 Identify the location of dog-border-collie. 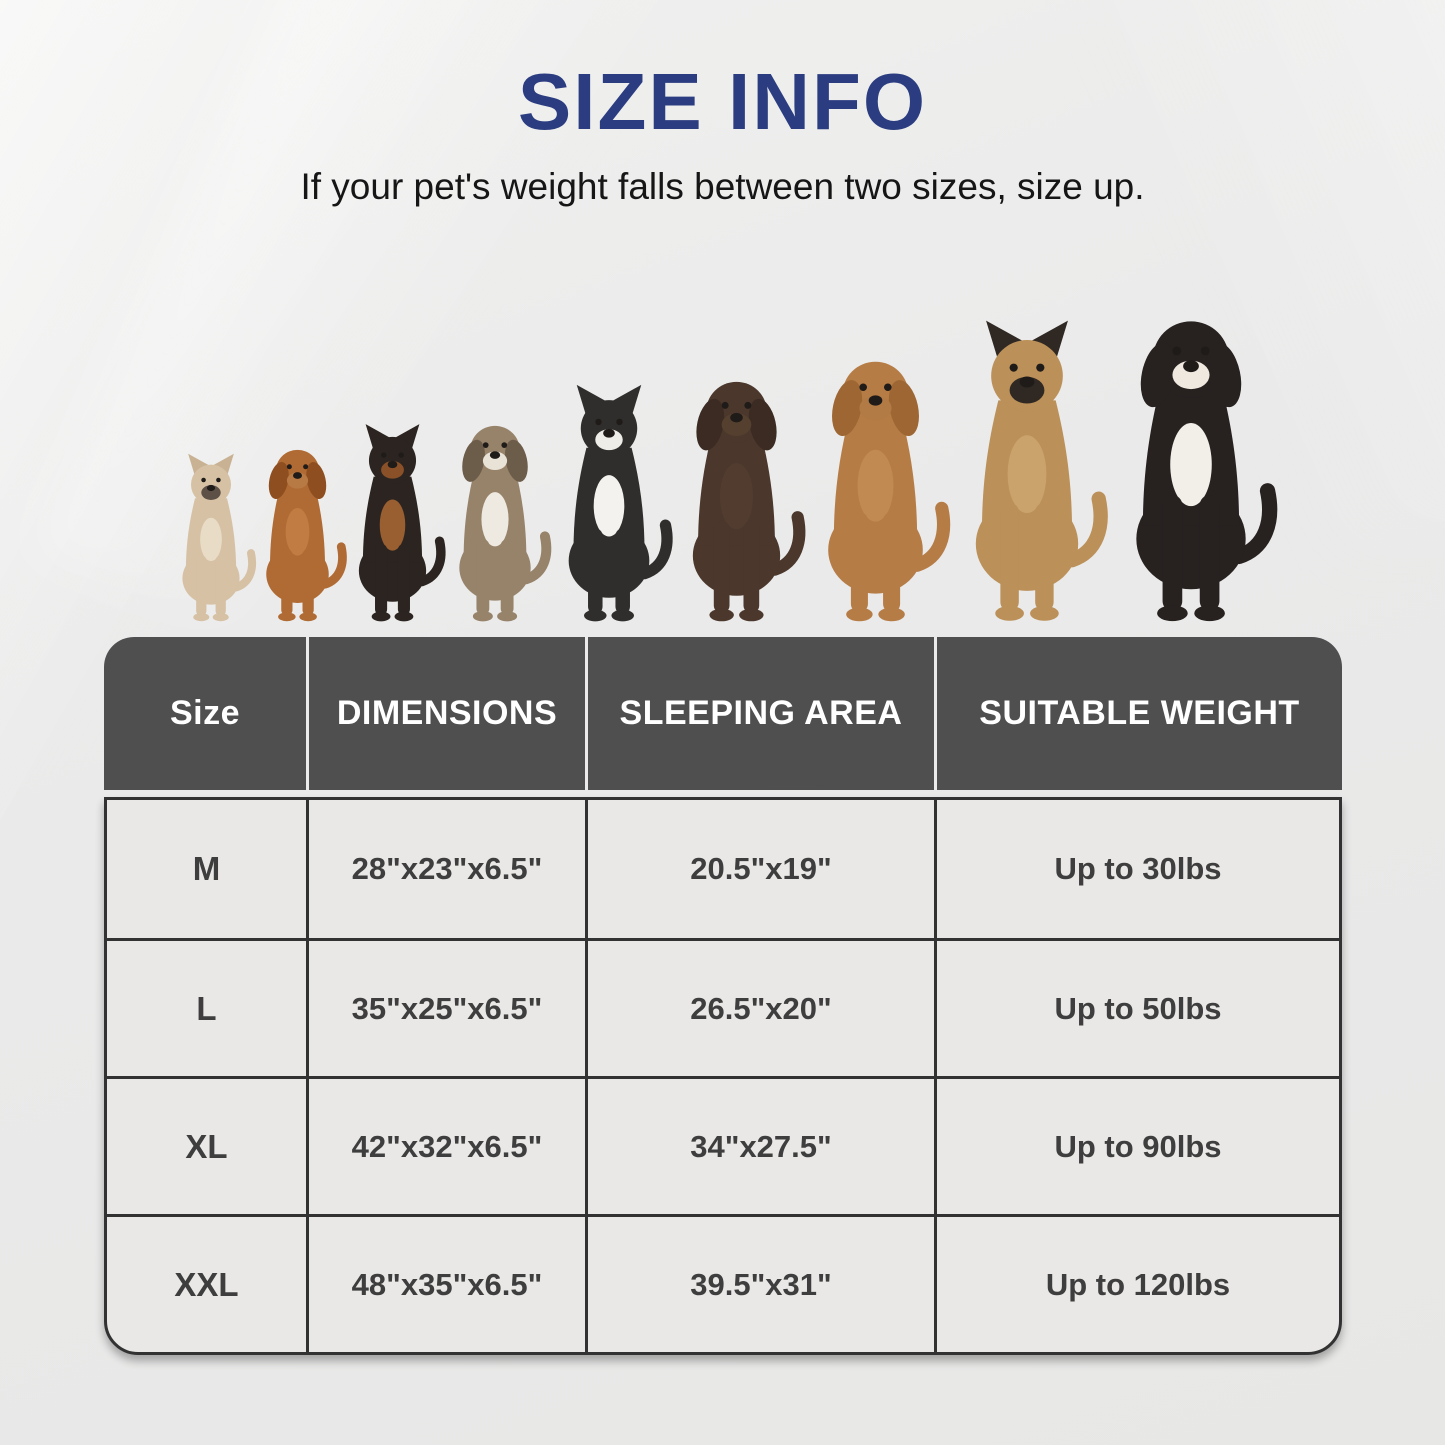
(609, 501).